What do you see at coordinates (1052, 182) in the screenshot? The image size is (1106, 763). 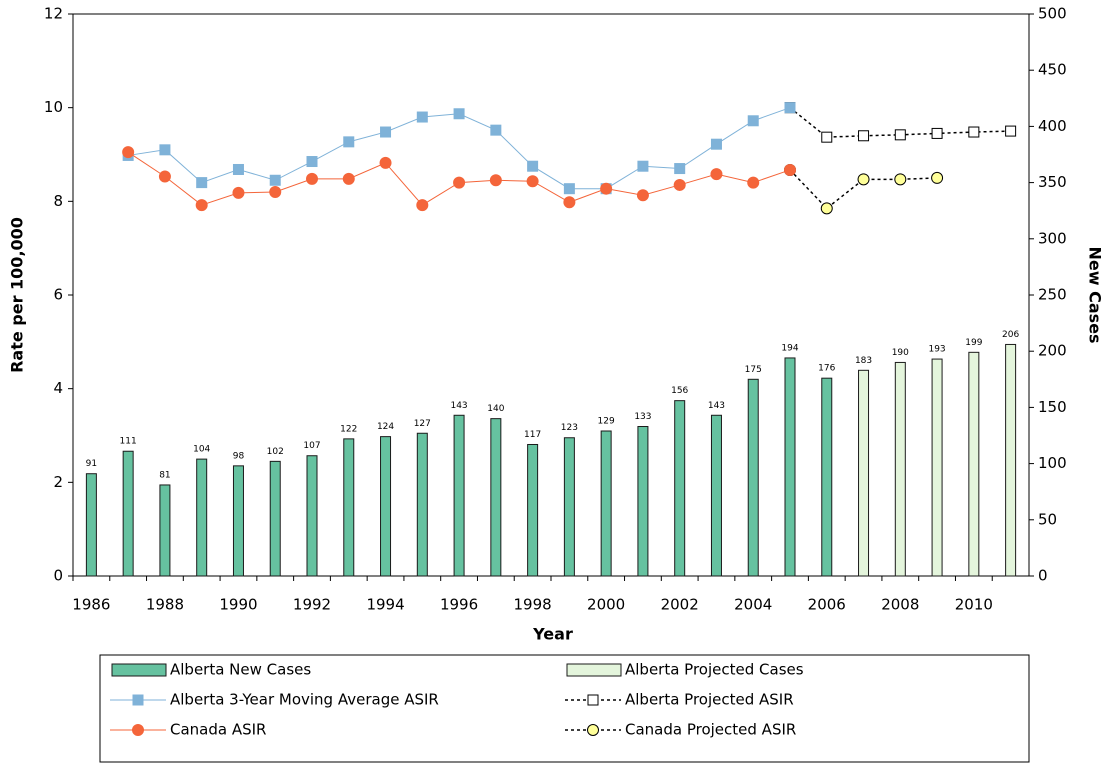 I see `y2-tick-label: 350` at bounding box center [1052, 182].